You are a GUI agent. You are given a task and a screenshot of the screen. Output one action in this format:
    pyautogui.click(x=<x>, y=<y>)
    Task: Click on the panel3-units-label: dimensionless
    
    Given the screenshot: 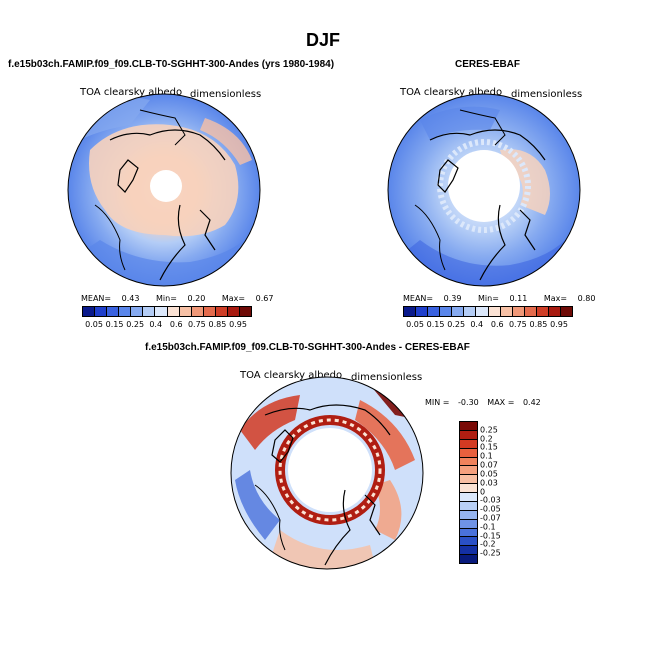 What is the action you would take?
    pyautogui.click(x=387, y=377)
    